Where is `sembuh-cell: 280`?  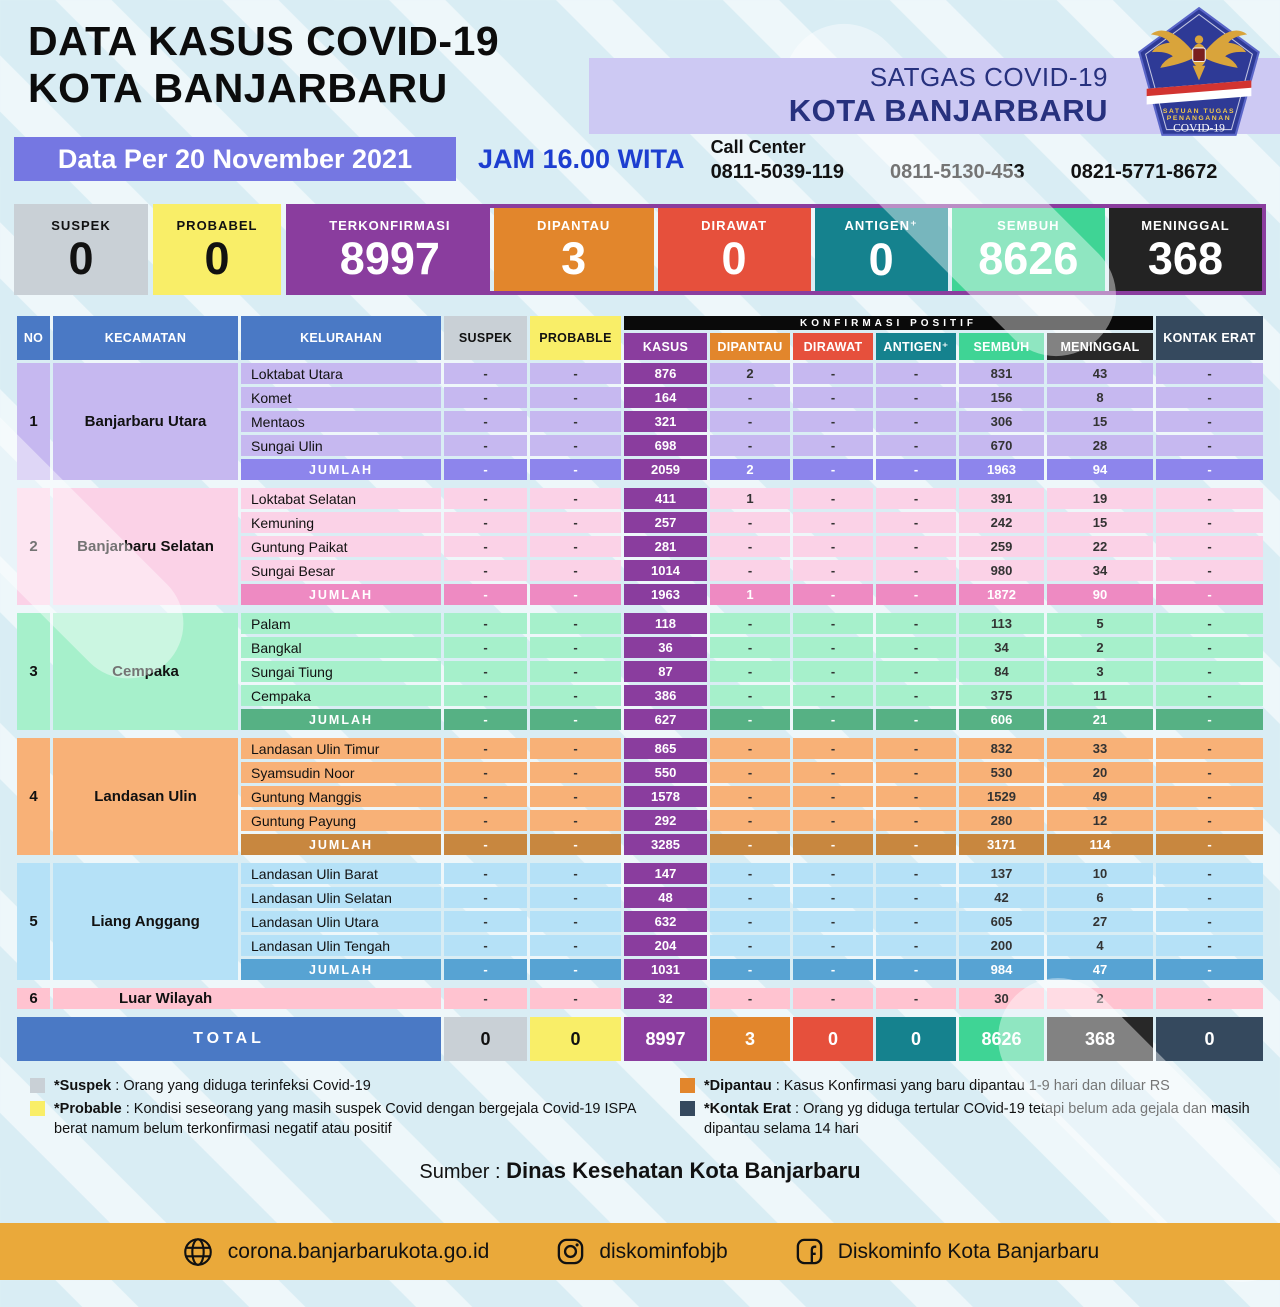 sembuh-cell: 280 is located at coordinates (1001, 821).